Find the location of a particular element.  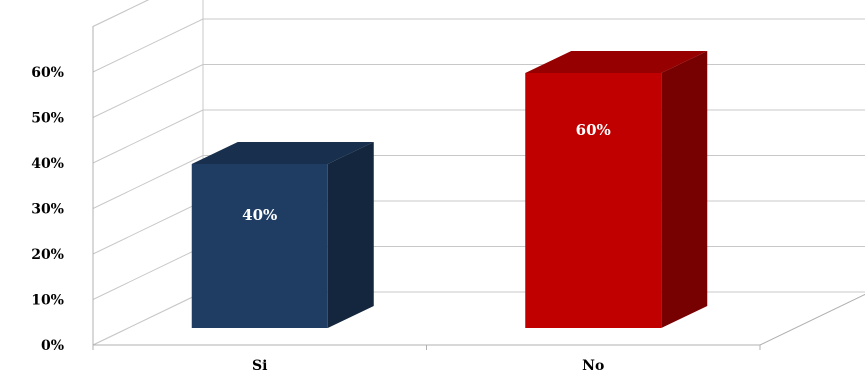

x-tick-label: No is located at coordinates (593, 366).